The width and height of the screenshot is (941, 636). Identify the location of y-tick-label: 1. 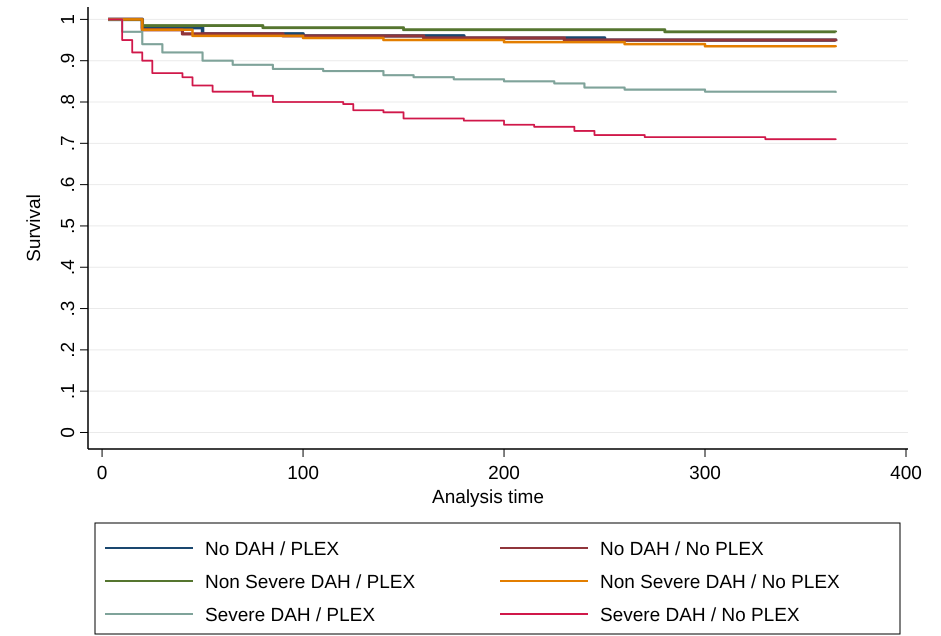
(68, 19).